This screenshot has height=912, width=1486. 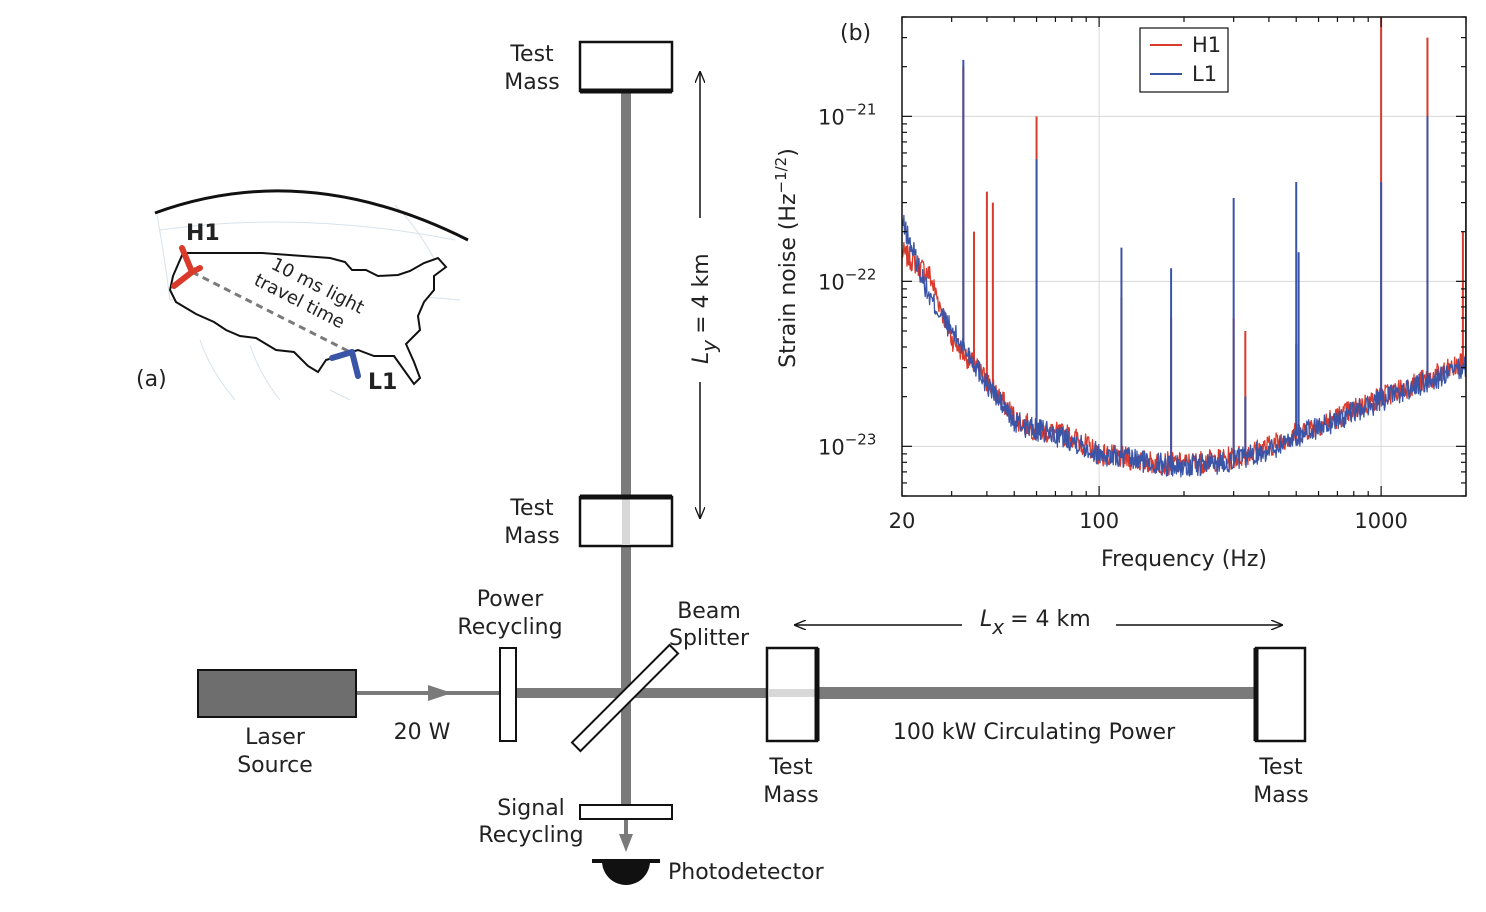 I want to click on arm-y-length-label: Ly= 4 km, so click(x=705, y=308).